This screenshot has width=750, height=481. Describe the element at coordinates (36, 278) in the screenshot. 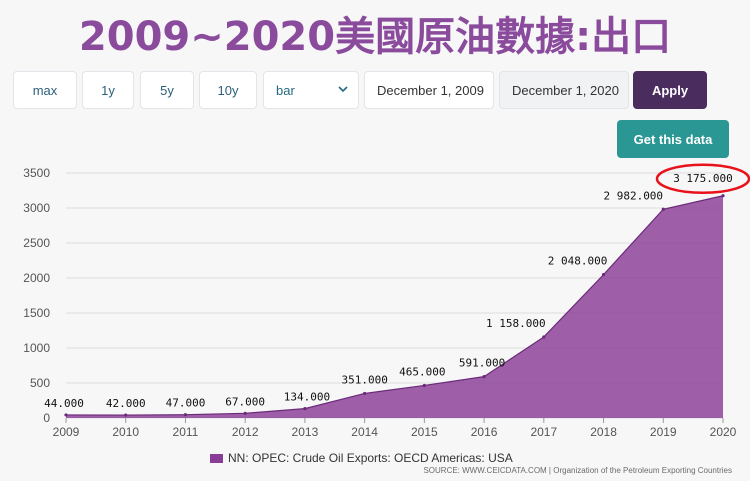

I see `y-tick-label: 2000` at that location.